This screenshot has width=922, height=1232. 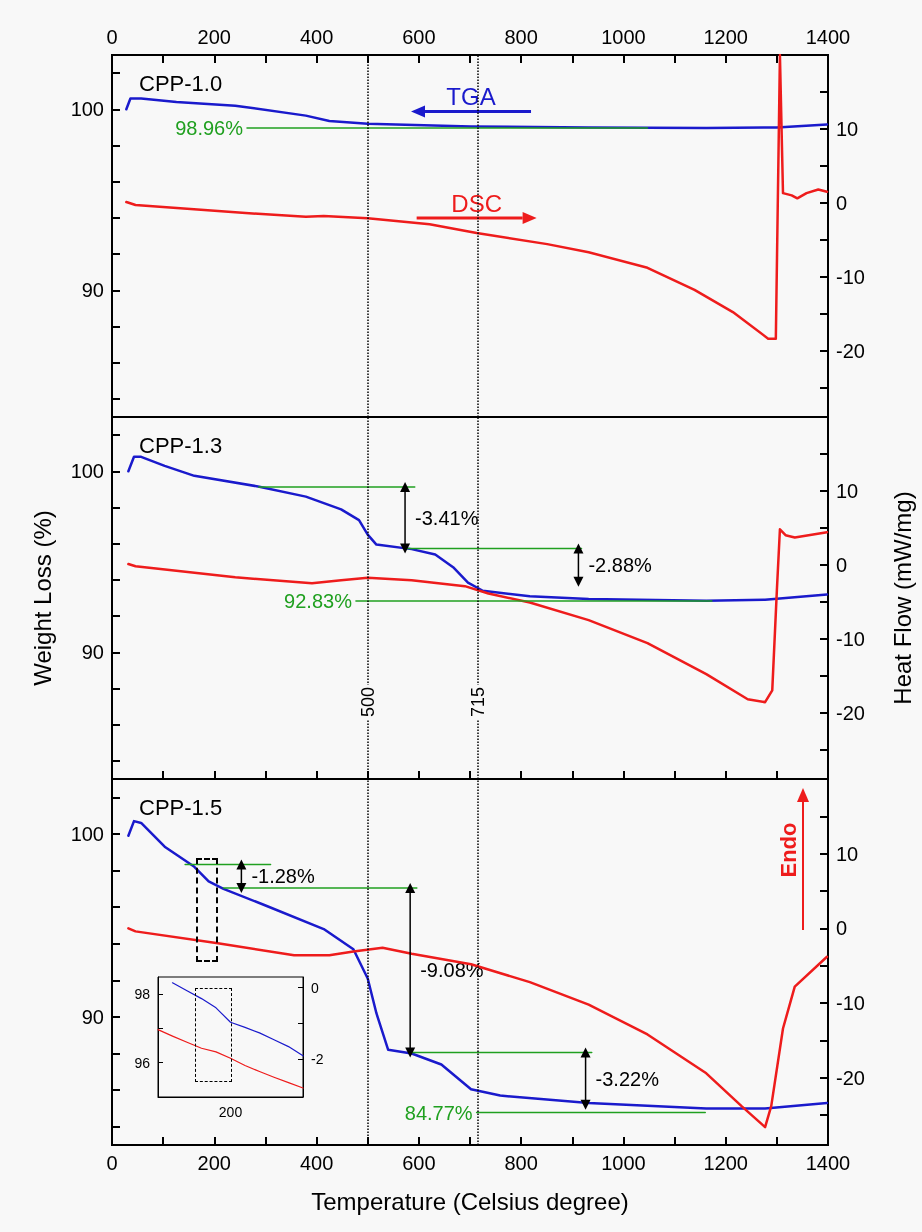 What do you see at coordinates (142, 1062) in the screenshot?
I see `y-tick-label: 96` at bounding box center [142, 1062].